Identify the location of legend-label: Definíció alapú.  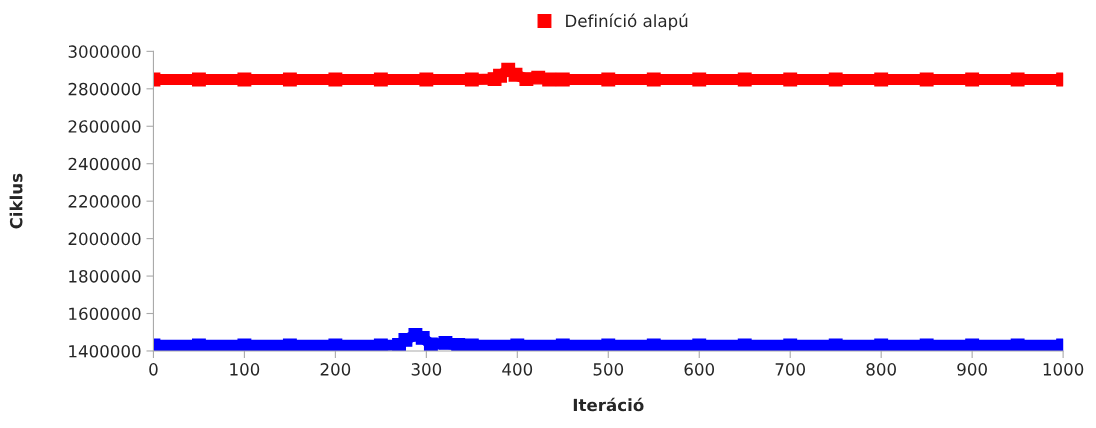
(627, 22).